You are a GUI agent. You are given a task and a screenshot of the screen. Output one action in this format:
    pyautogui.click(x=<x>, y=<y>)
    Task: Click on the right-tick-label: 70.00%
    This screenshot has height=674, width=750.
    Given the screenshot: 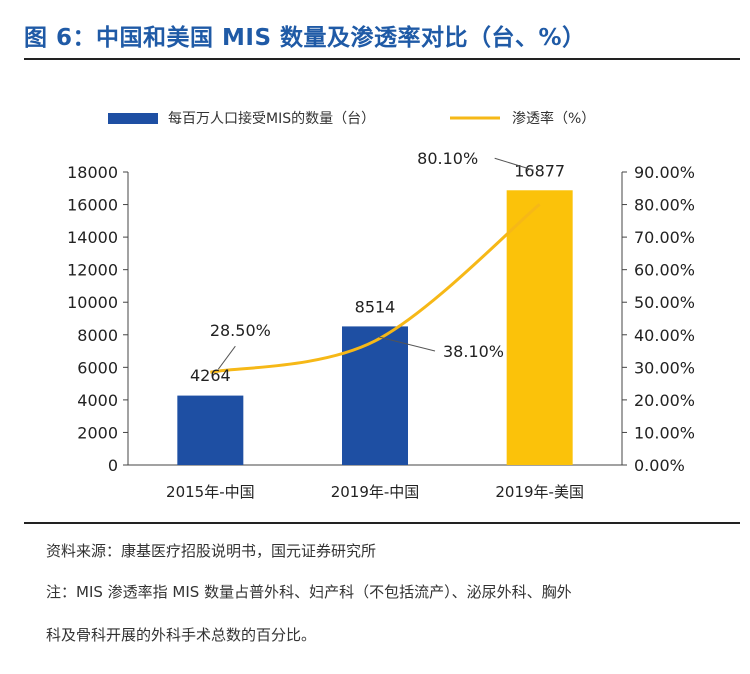 What is the action you would take?
    pyautogui.click(x=664, y=237)
    